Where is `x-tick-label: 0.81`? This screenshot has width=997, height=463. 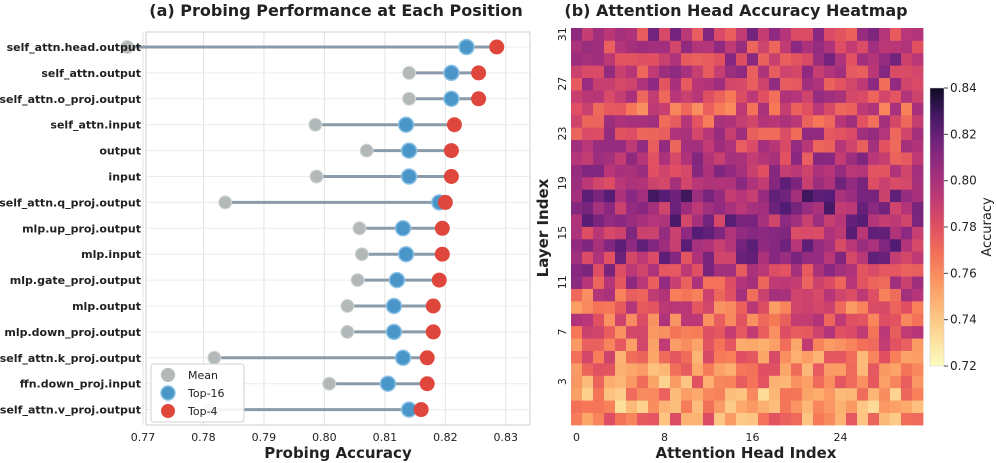 x-tick-label: 0.81 is located at coordinates (385, 437).